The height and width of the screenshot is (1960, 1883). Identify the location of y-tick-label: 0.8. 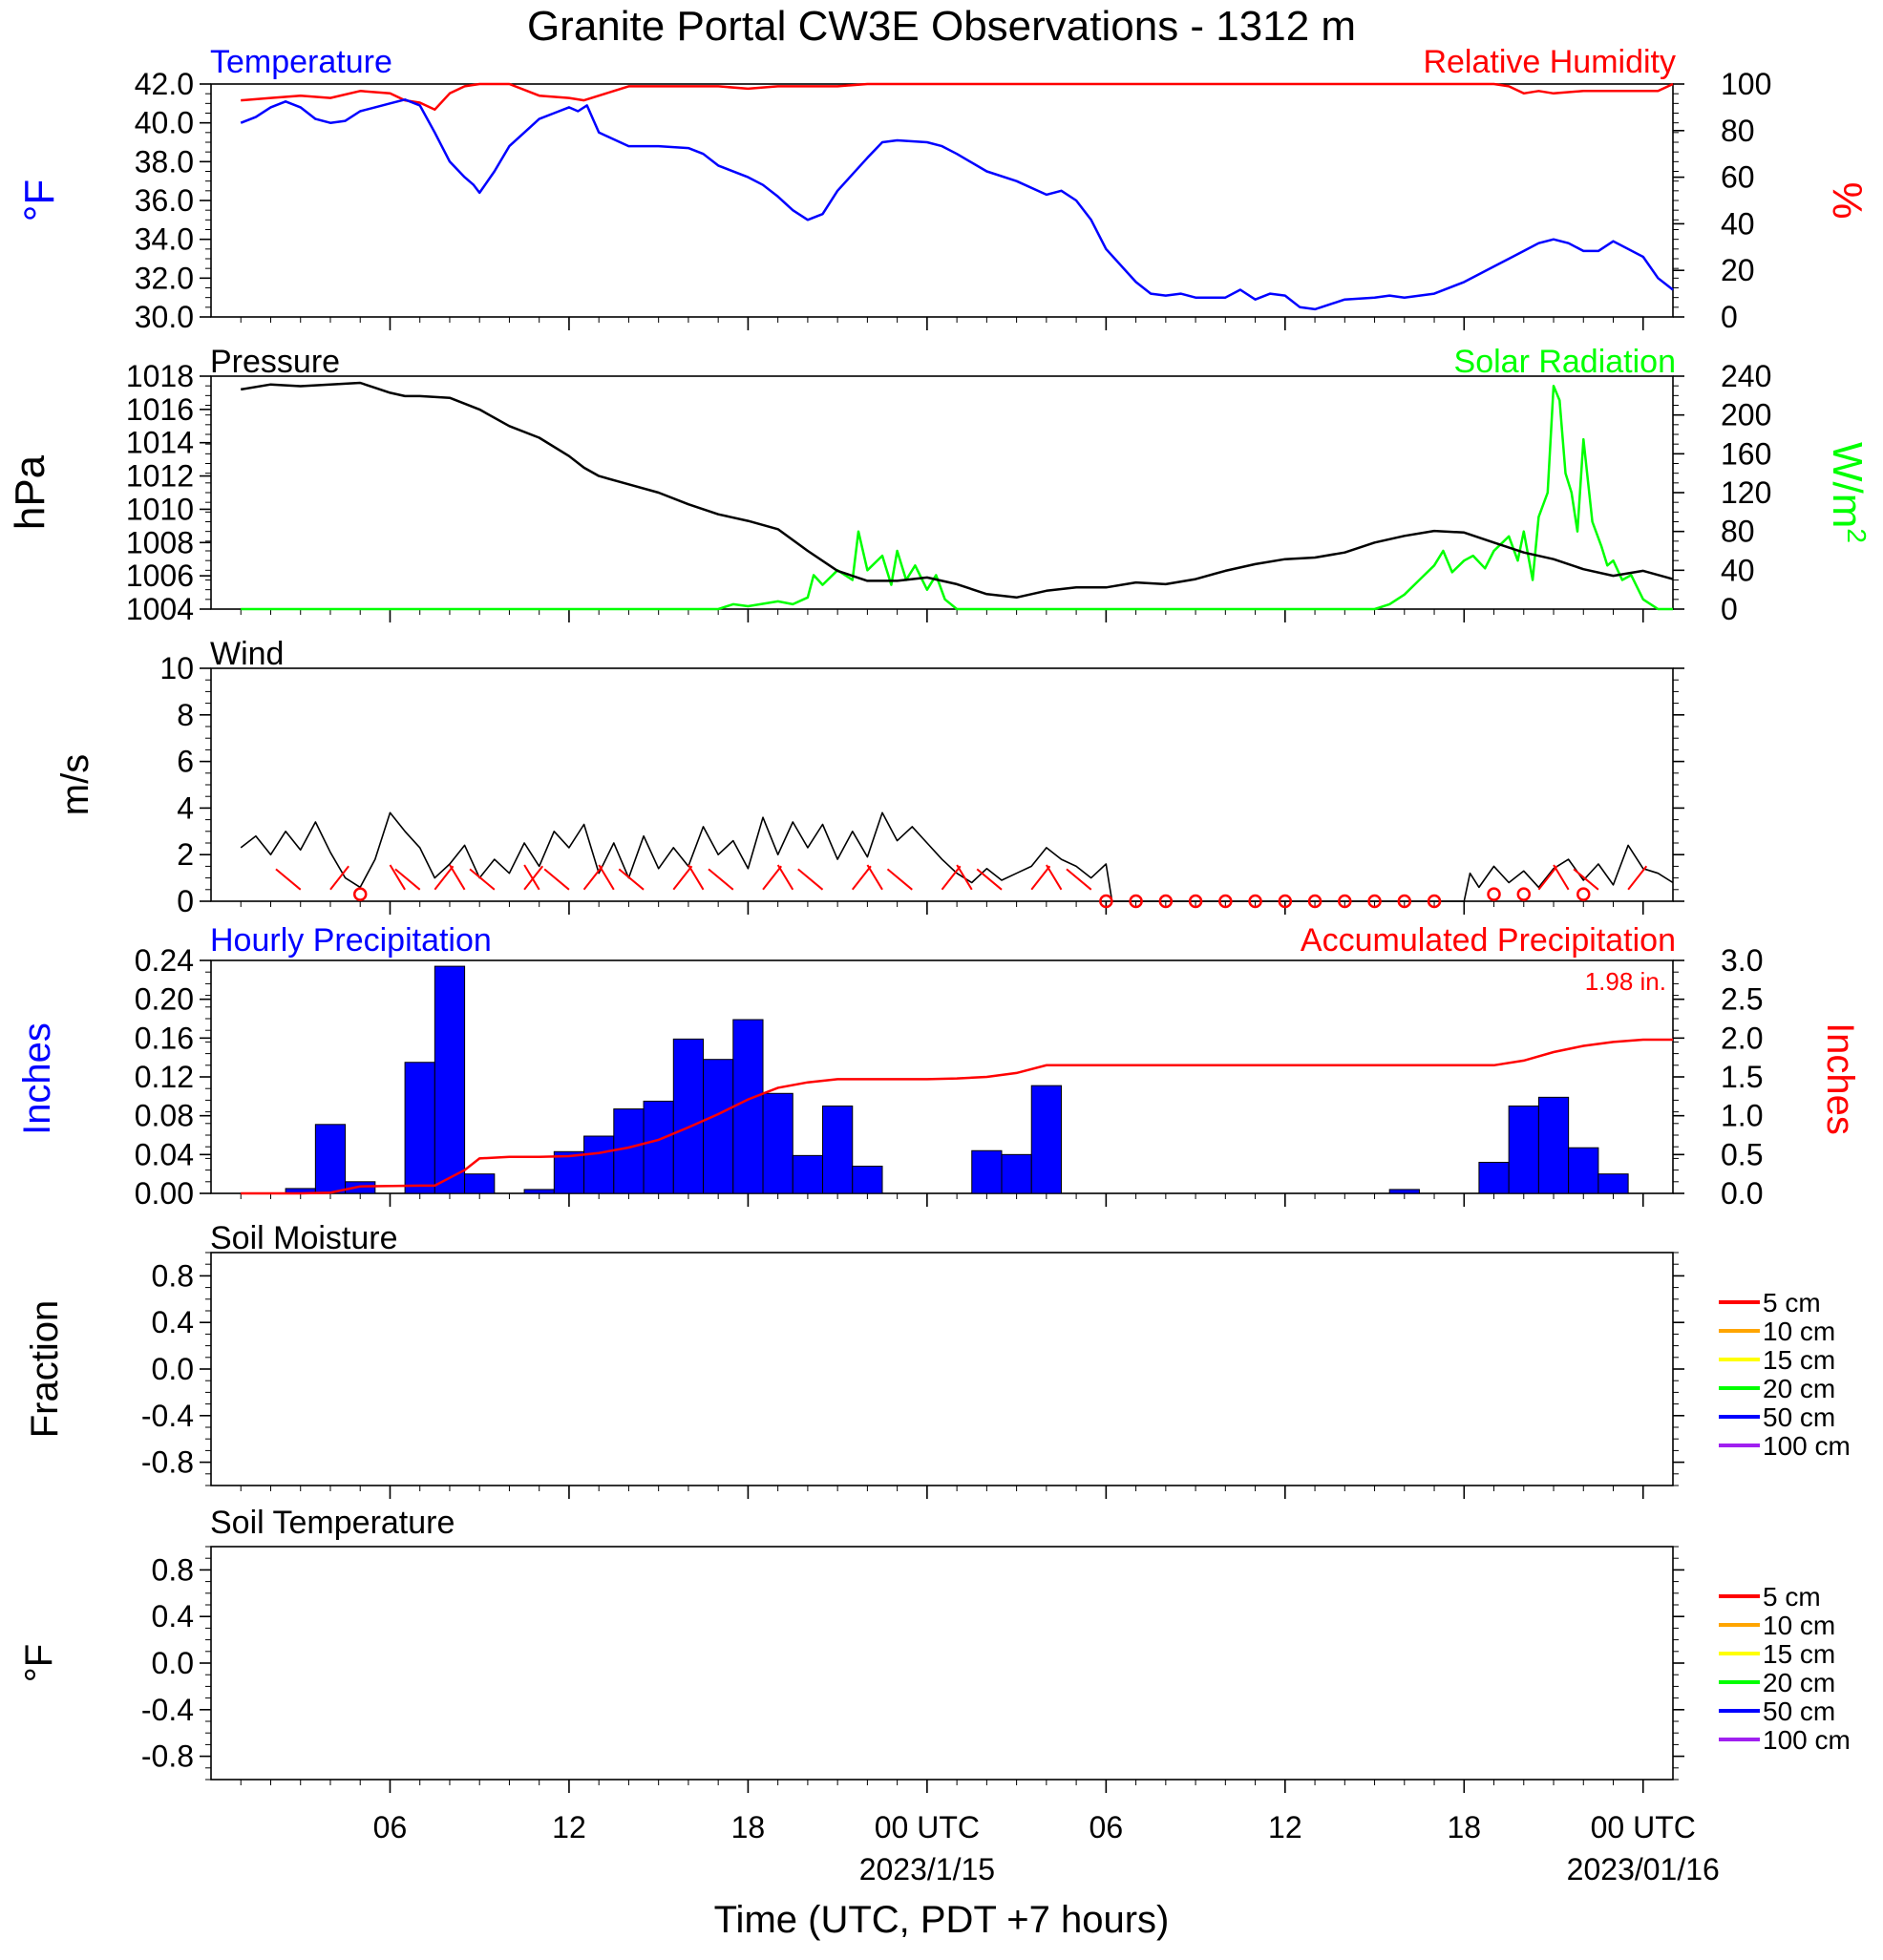
(173, 1275).